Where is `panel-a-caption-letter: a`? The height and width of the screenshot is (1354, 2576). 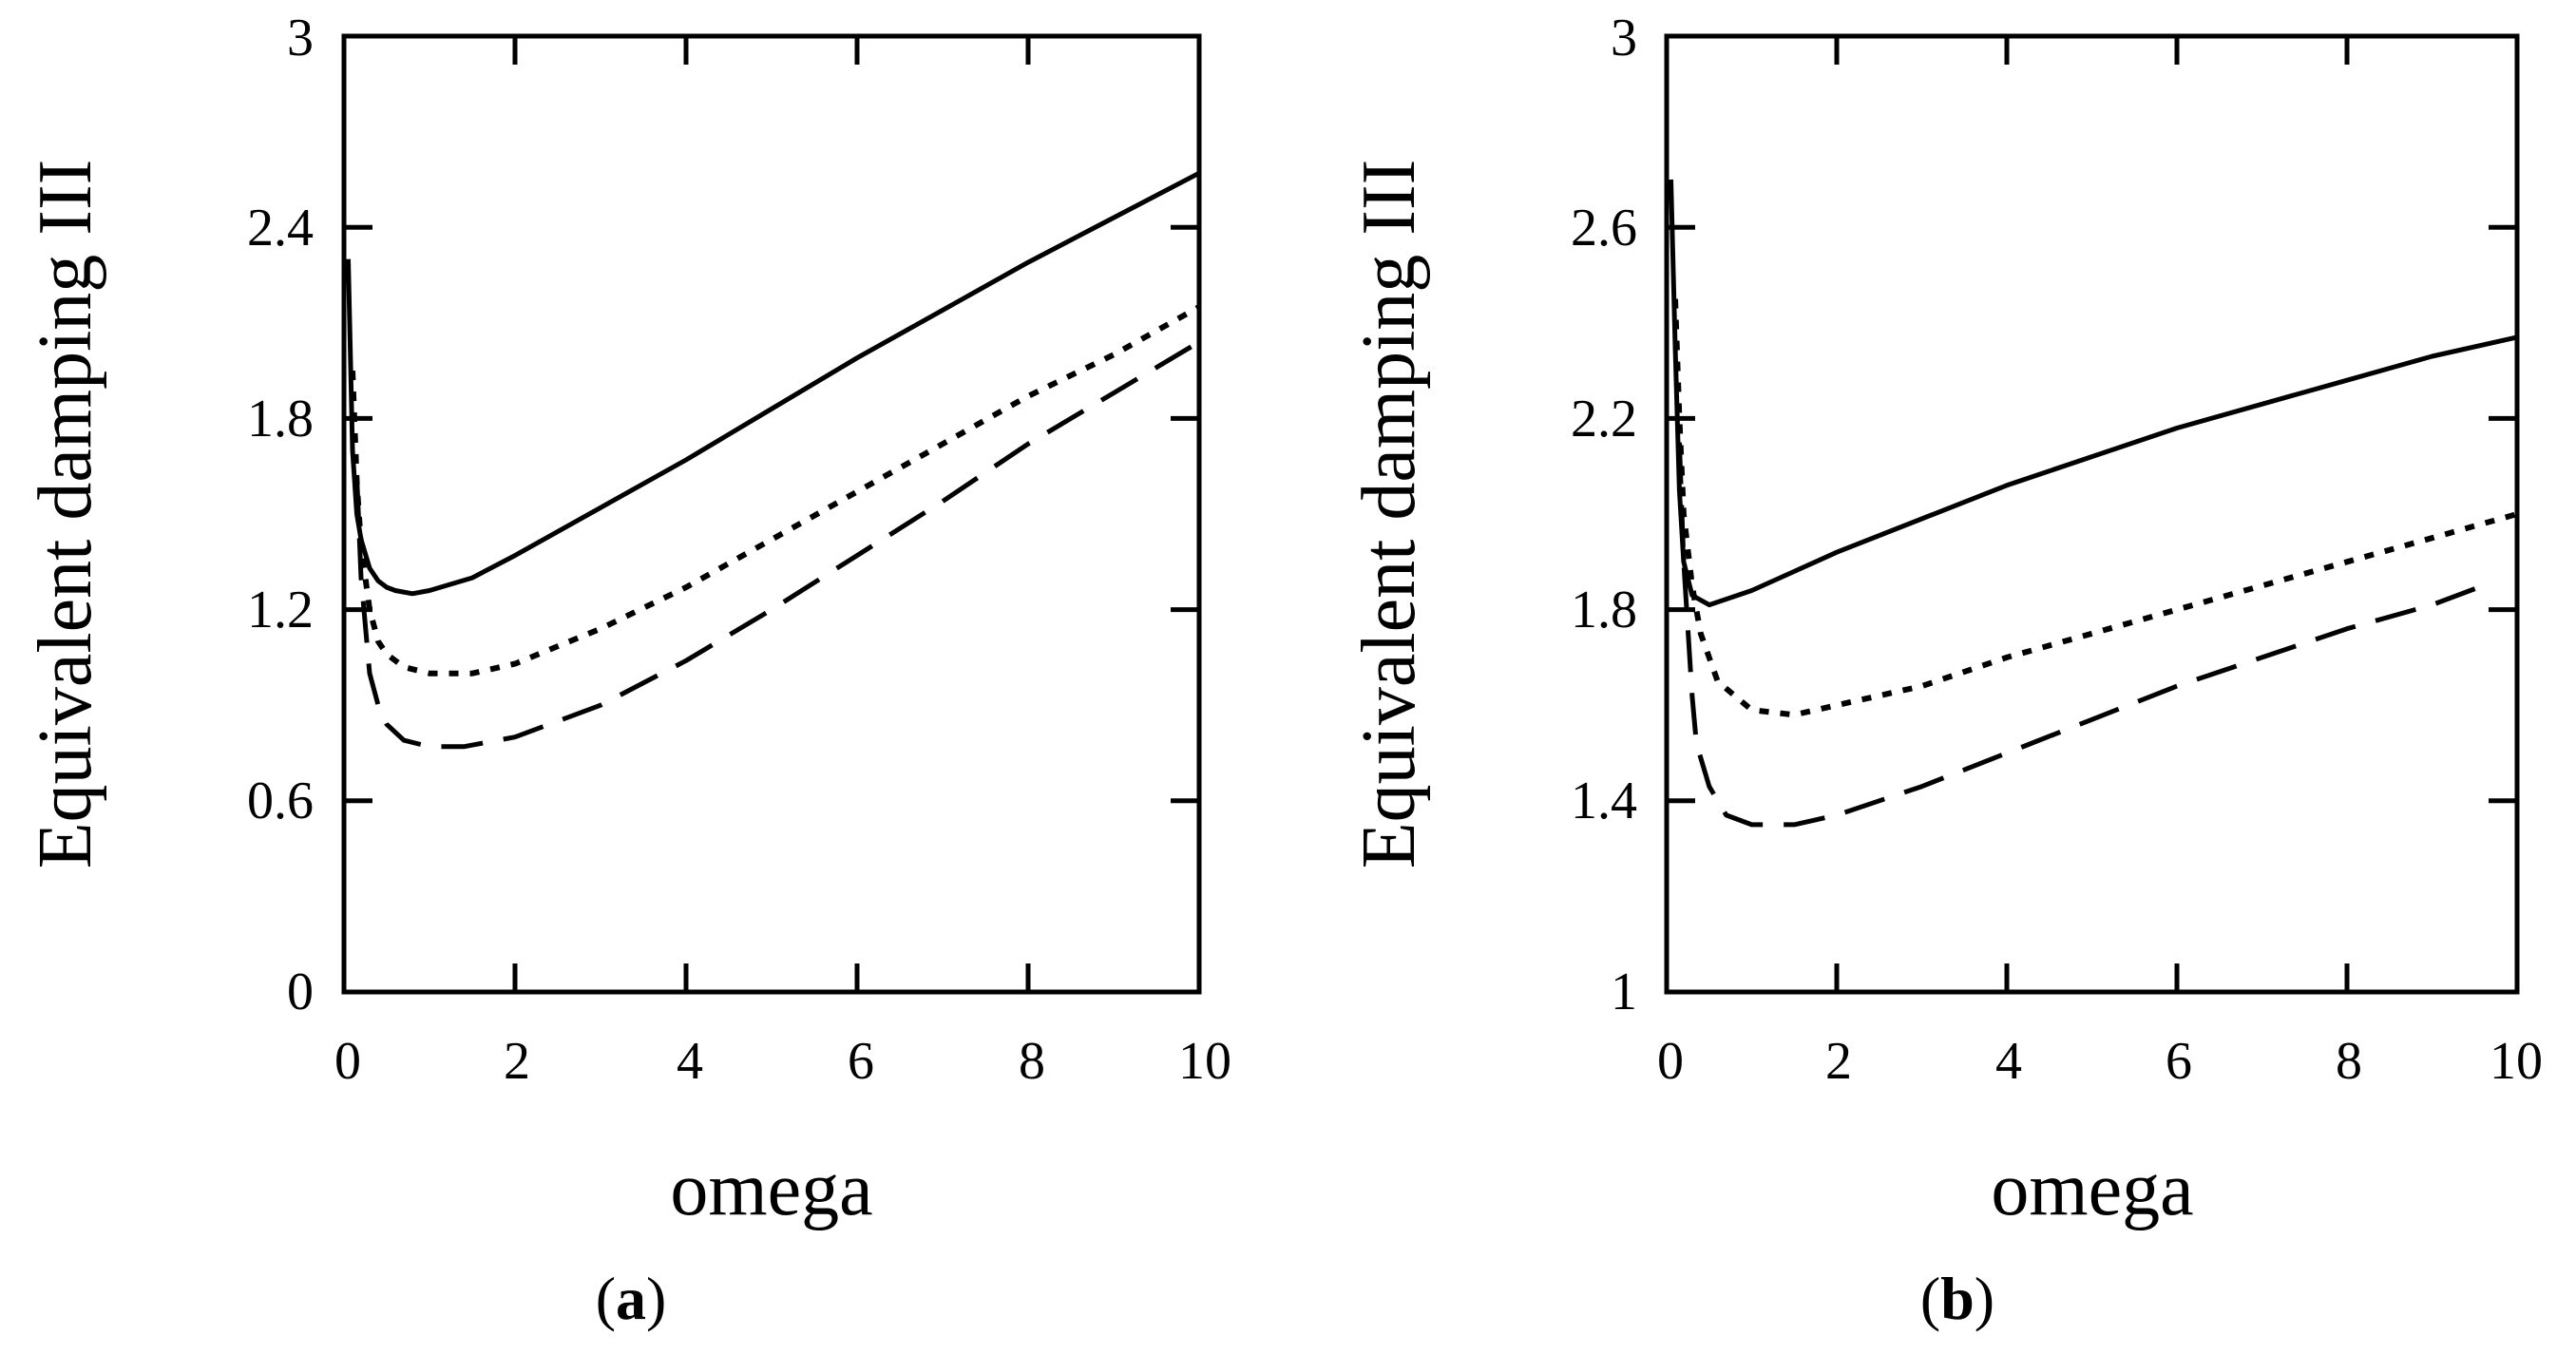
panel-a-caption-letter: a is located at coordinates (631, 1298).